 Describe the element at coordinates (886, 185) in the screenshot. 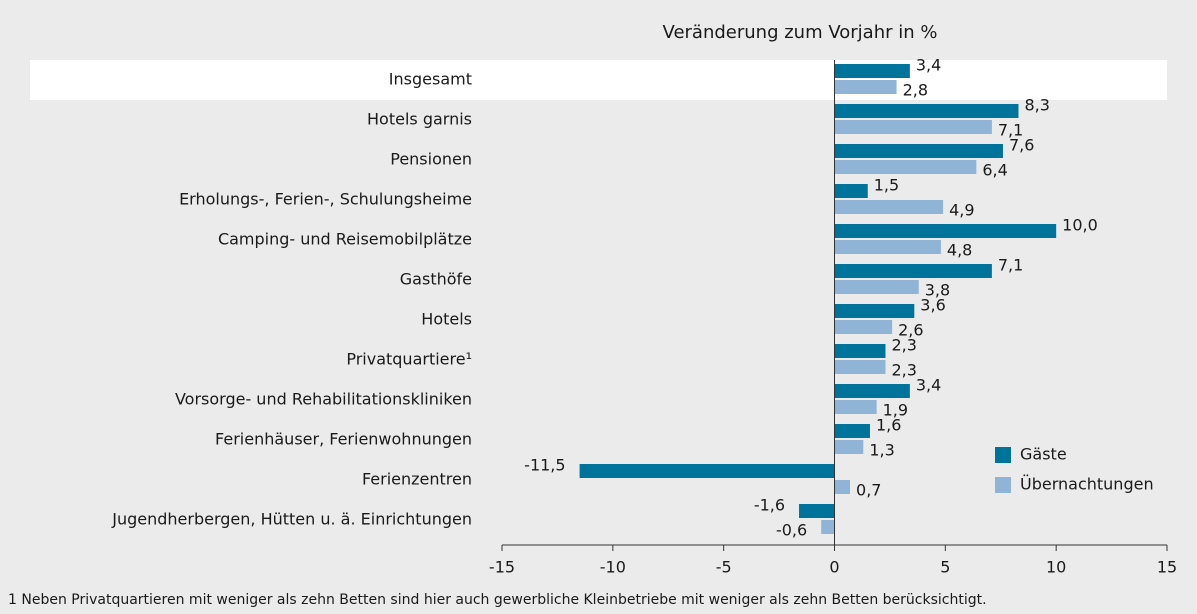

I see `value-label: 1,5` at that location.